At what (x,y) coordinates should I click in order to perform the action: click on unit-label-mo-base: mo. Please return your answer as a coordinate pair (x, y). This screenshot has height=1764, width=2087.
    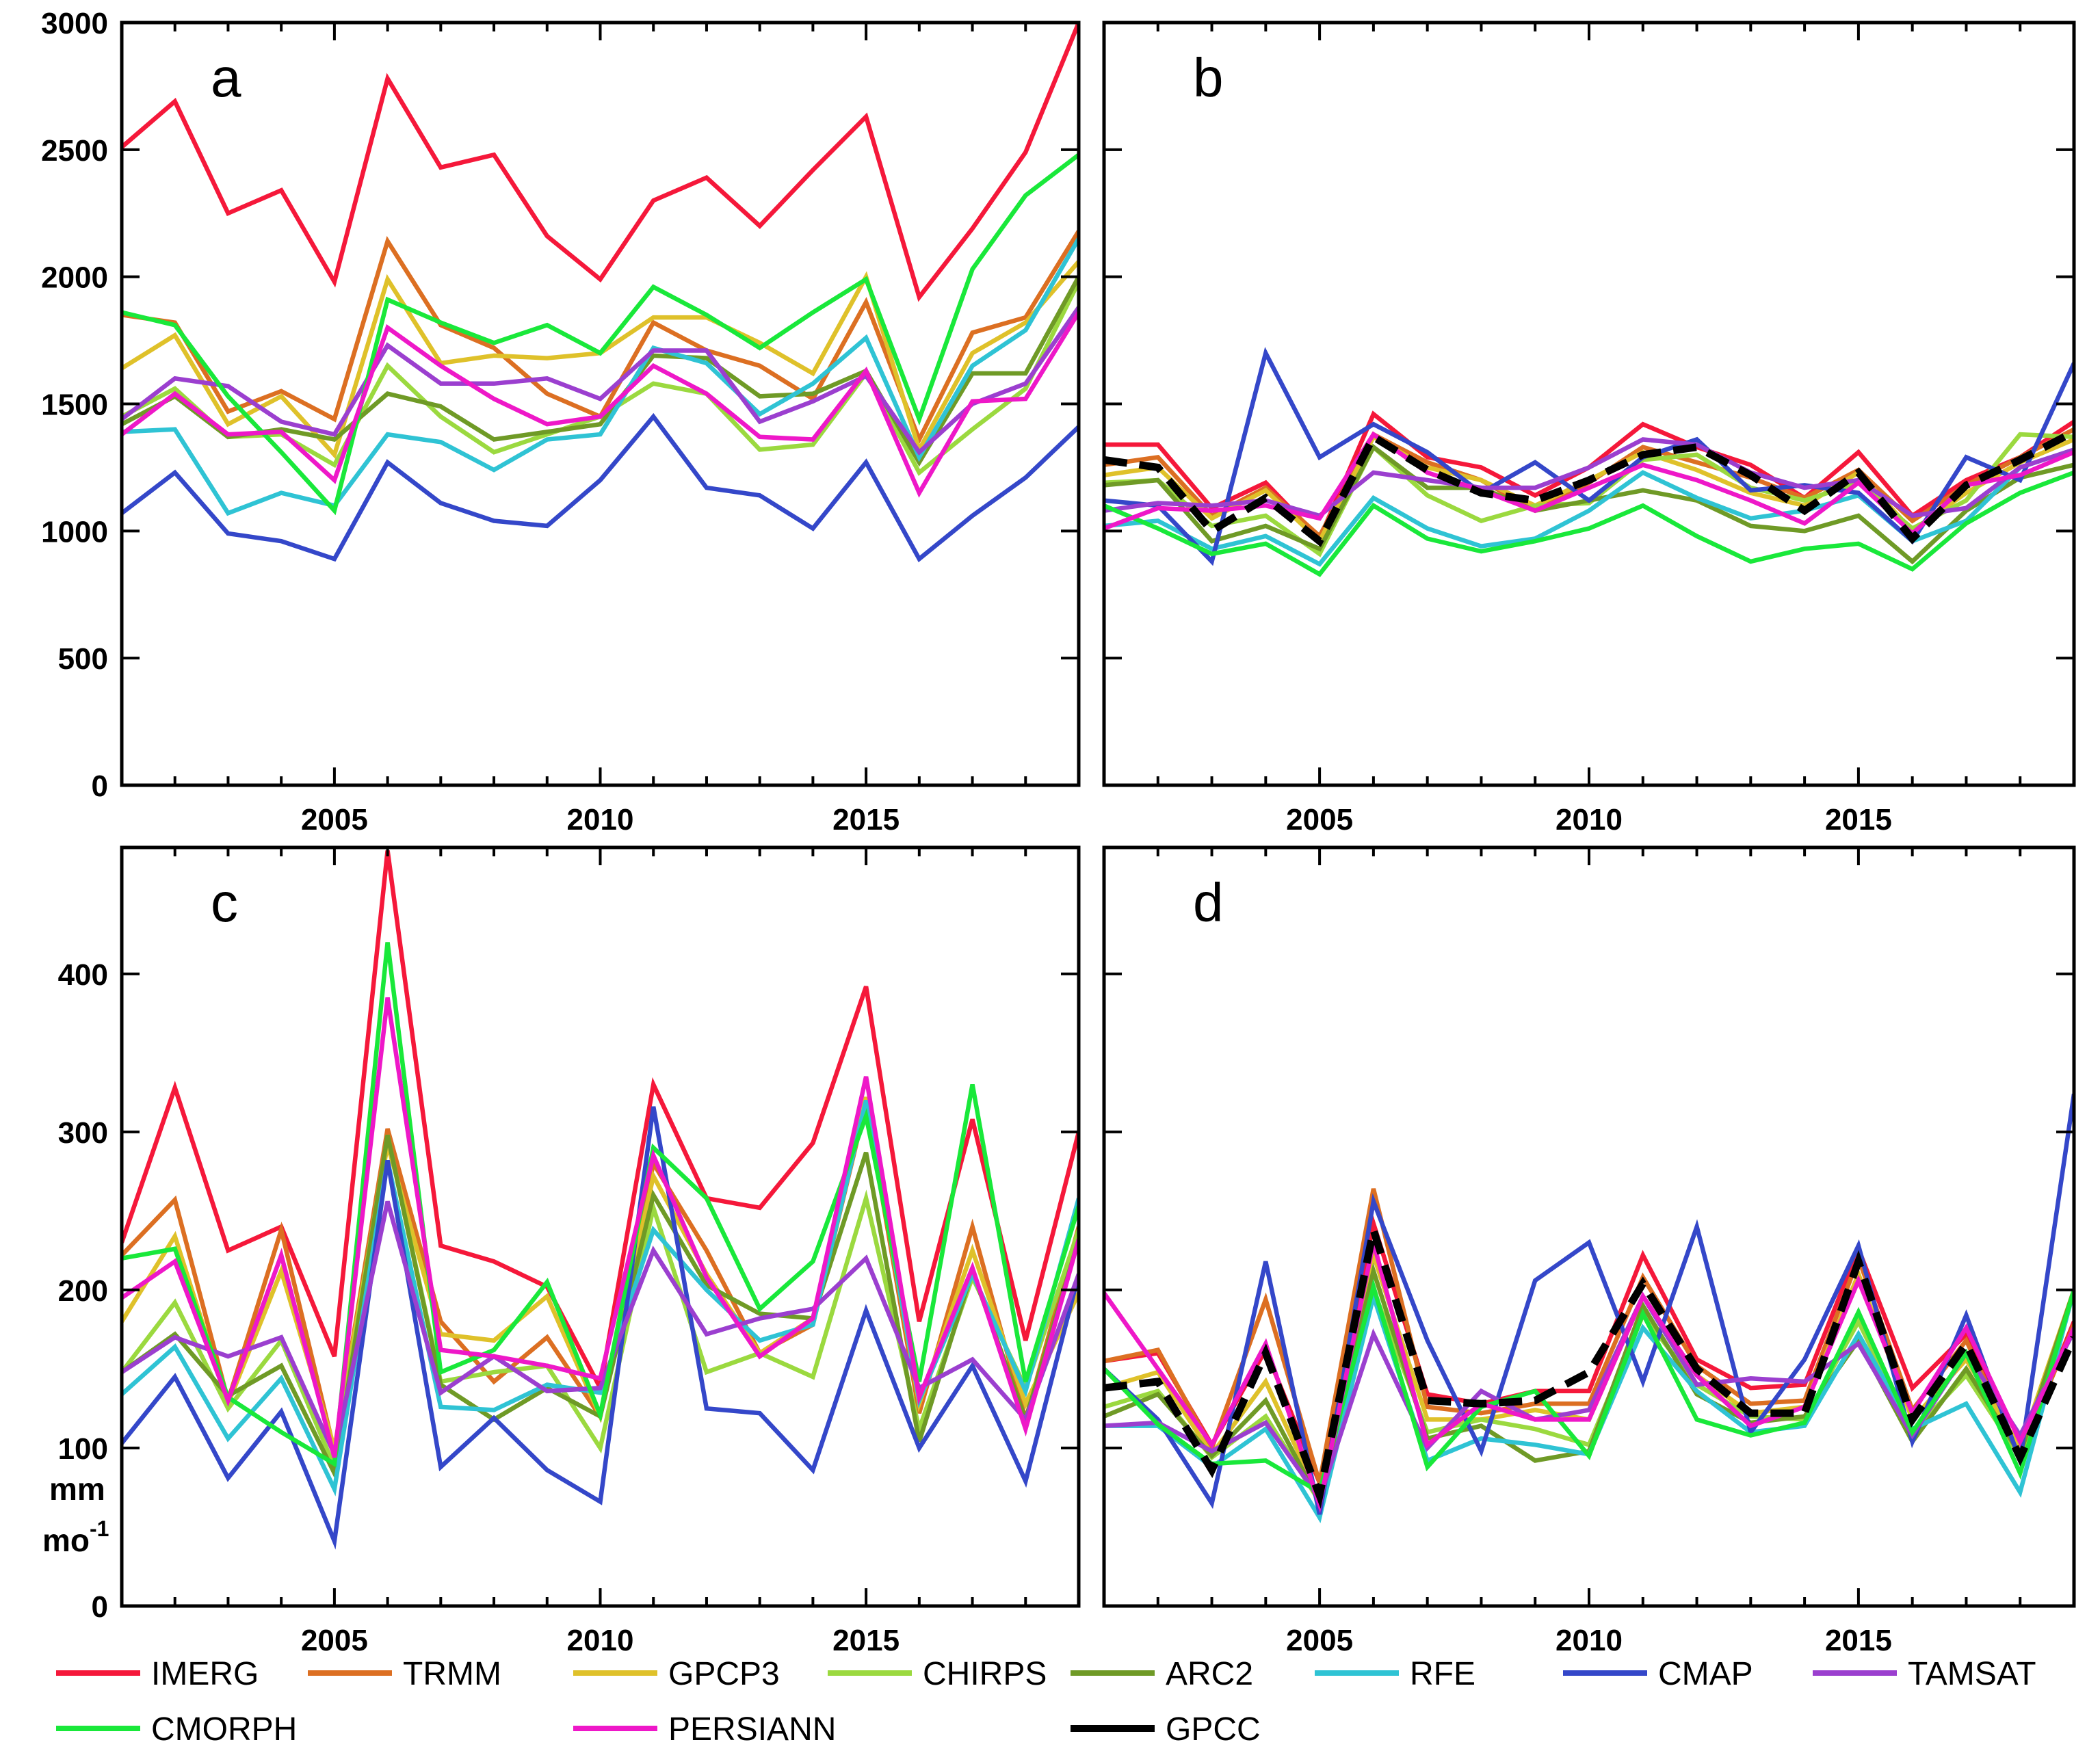
    Looking at the image, I should click on (66, 1540).